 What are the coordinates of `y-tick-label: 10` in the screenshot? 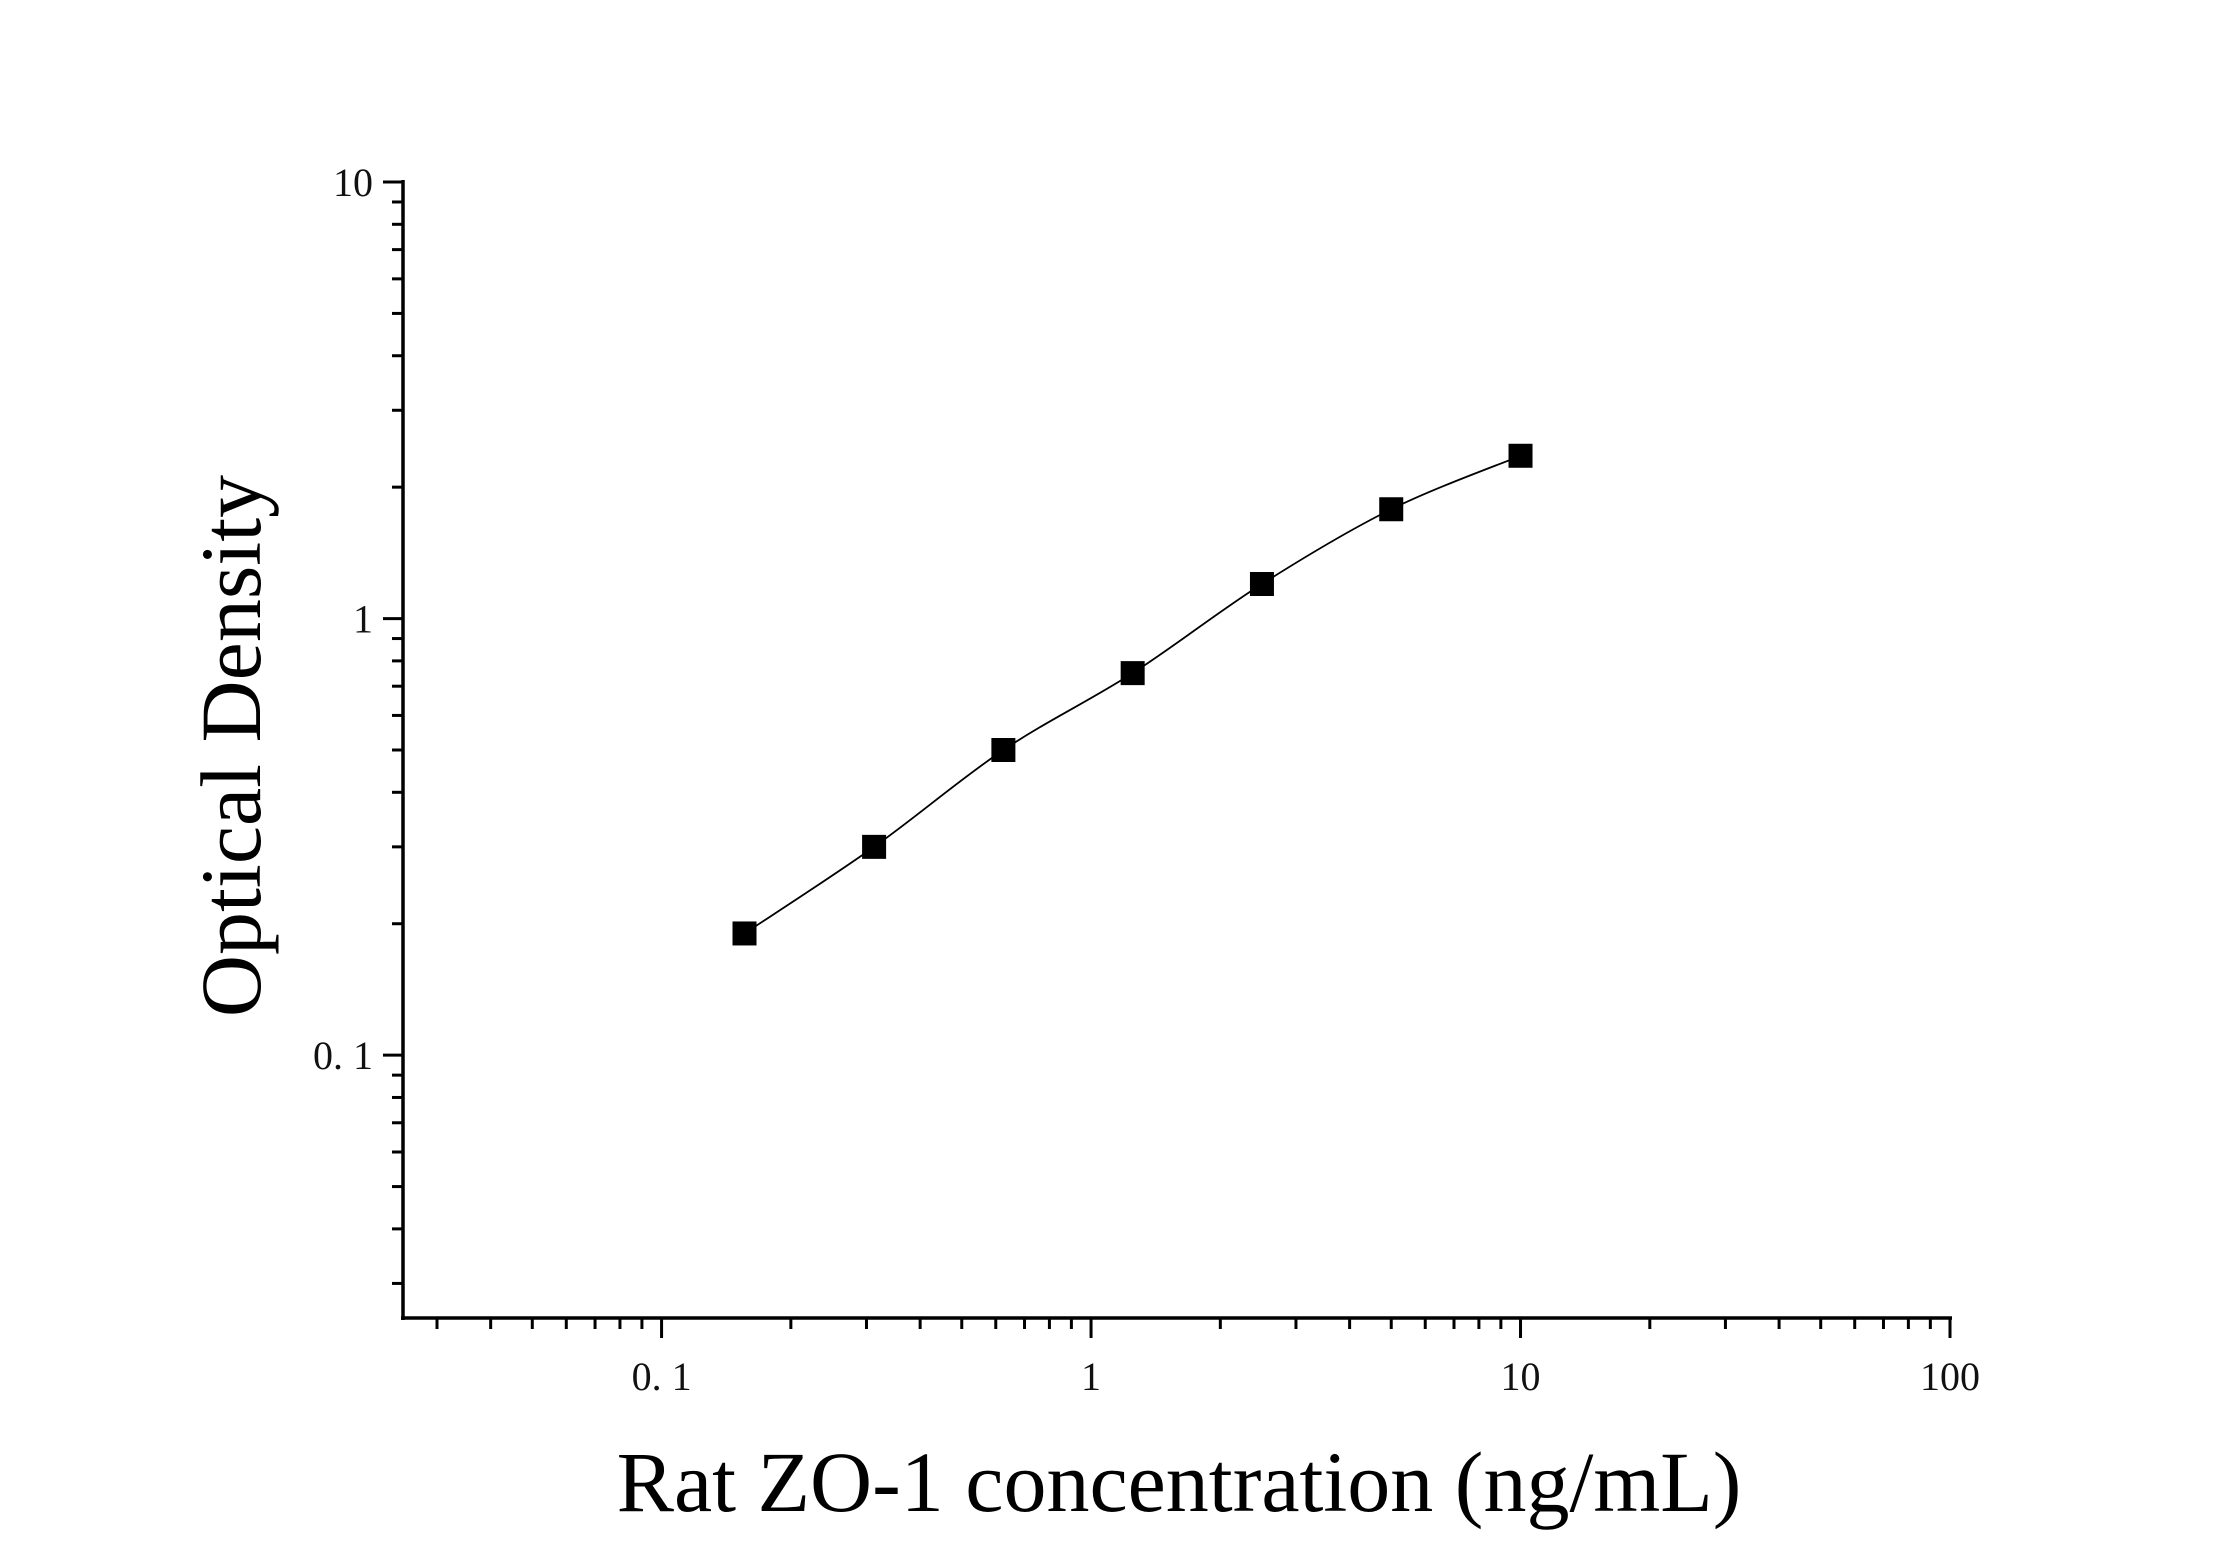 It's located at (353, 182).